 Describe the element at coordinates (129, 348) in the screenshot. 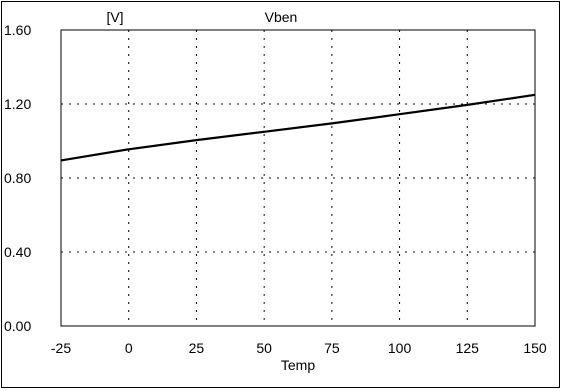

I see `x-tick-label: 0` at that location.